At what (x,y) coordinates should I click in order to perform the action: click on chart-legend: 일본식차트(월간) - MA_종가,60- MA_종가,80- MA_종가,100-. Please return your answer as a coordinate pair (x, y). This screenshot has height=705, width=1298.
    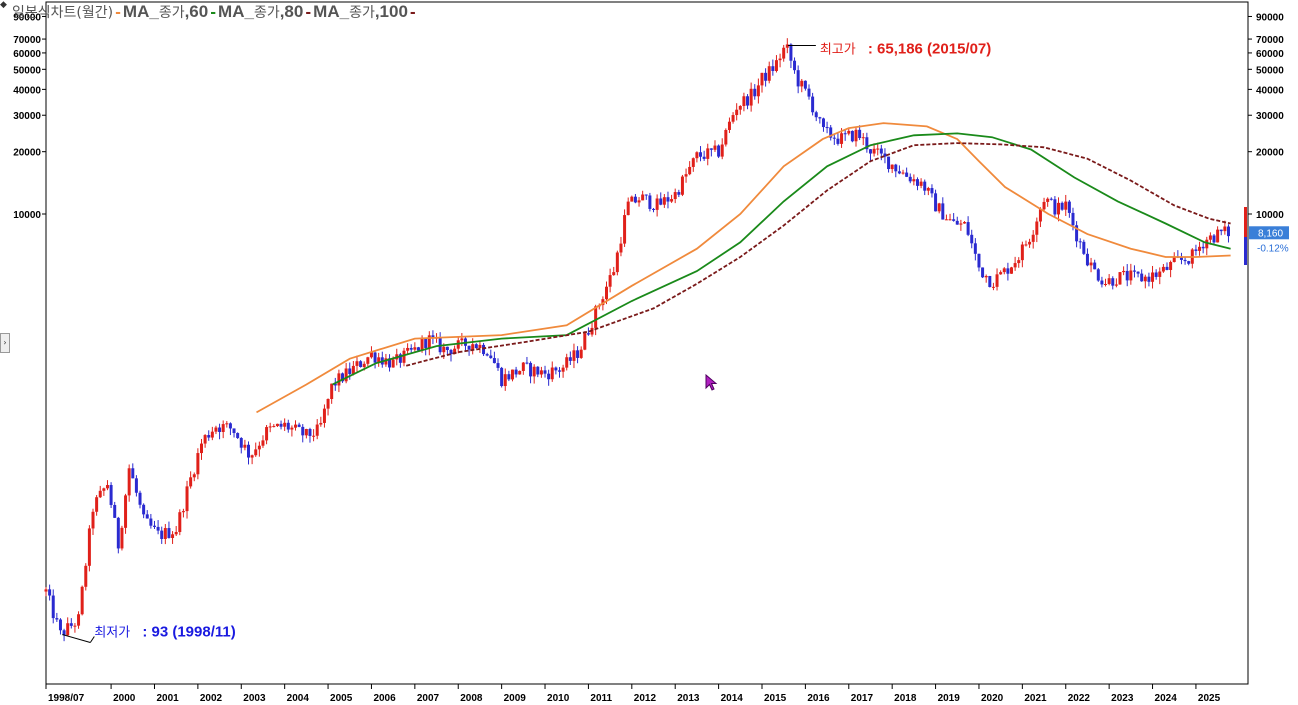
    Looking at the image, I should click on (215, 12).